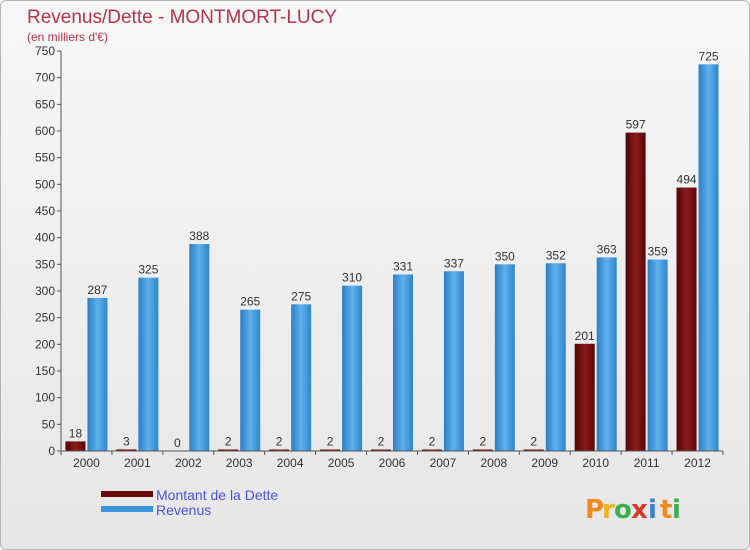 This screenshot has height=550, width=750. Describe the element at coordinates (45, 184) in the screenshot. I see `y-tick-label: 500` at that location.